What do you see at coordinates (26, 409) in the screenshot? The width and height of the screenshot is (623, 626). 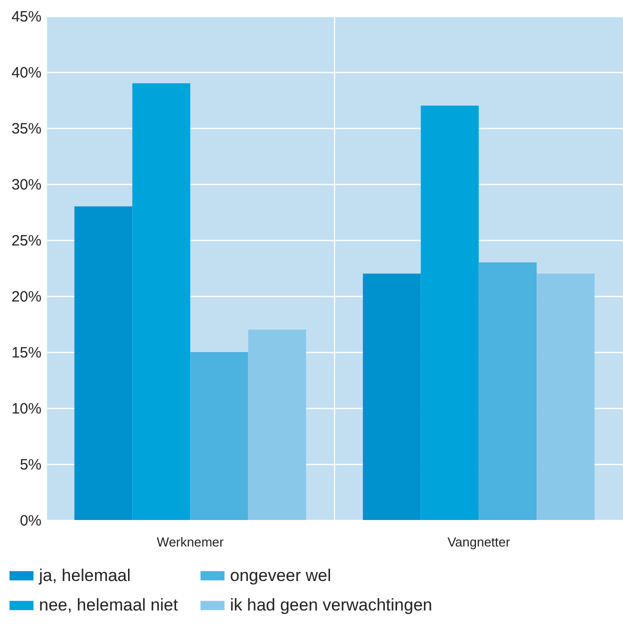 I see `y-tick-label: 10%` at bounding box center [26, 409].